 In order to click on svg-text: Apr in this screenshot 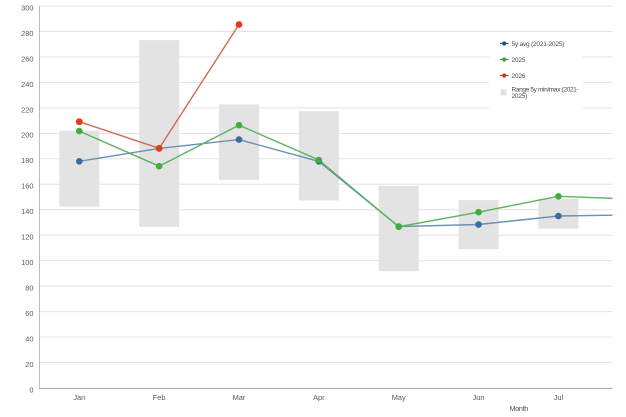, I will do `click(319, 397)`.